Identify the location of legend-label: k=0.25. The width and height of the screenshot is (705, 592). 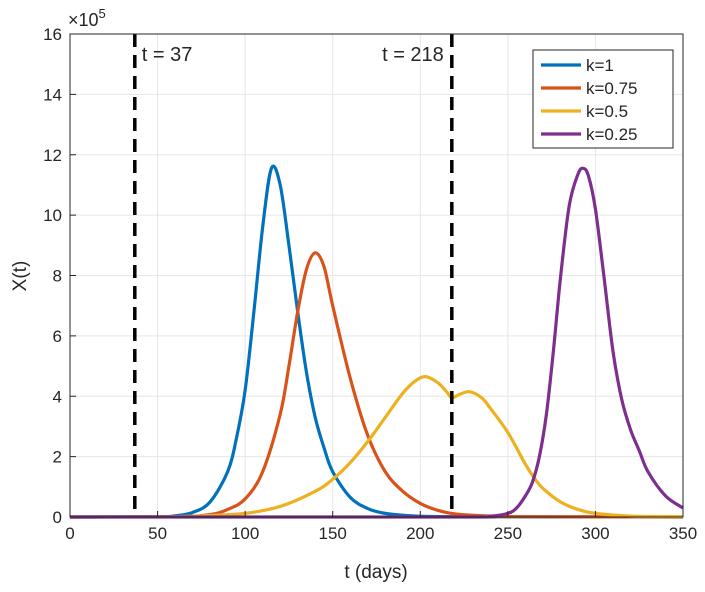
(612, 134).